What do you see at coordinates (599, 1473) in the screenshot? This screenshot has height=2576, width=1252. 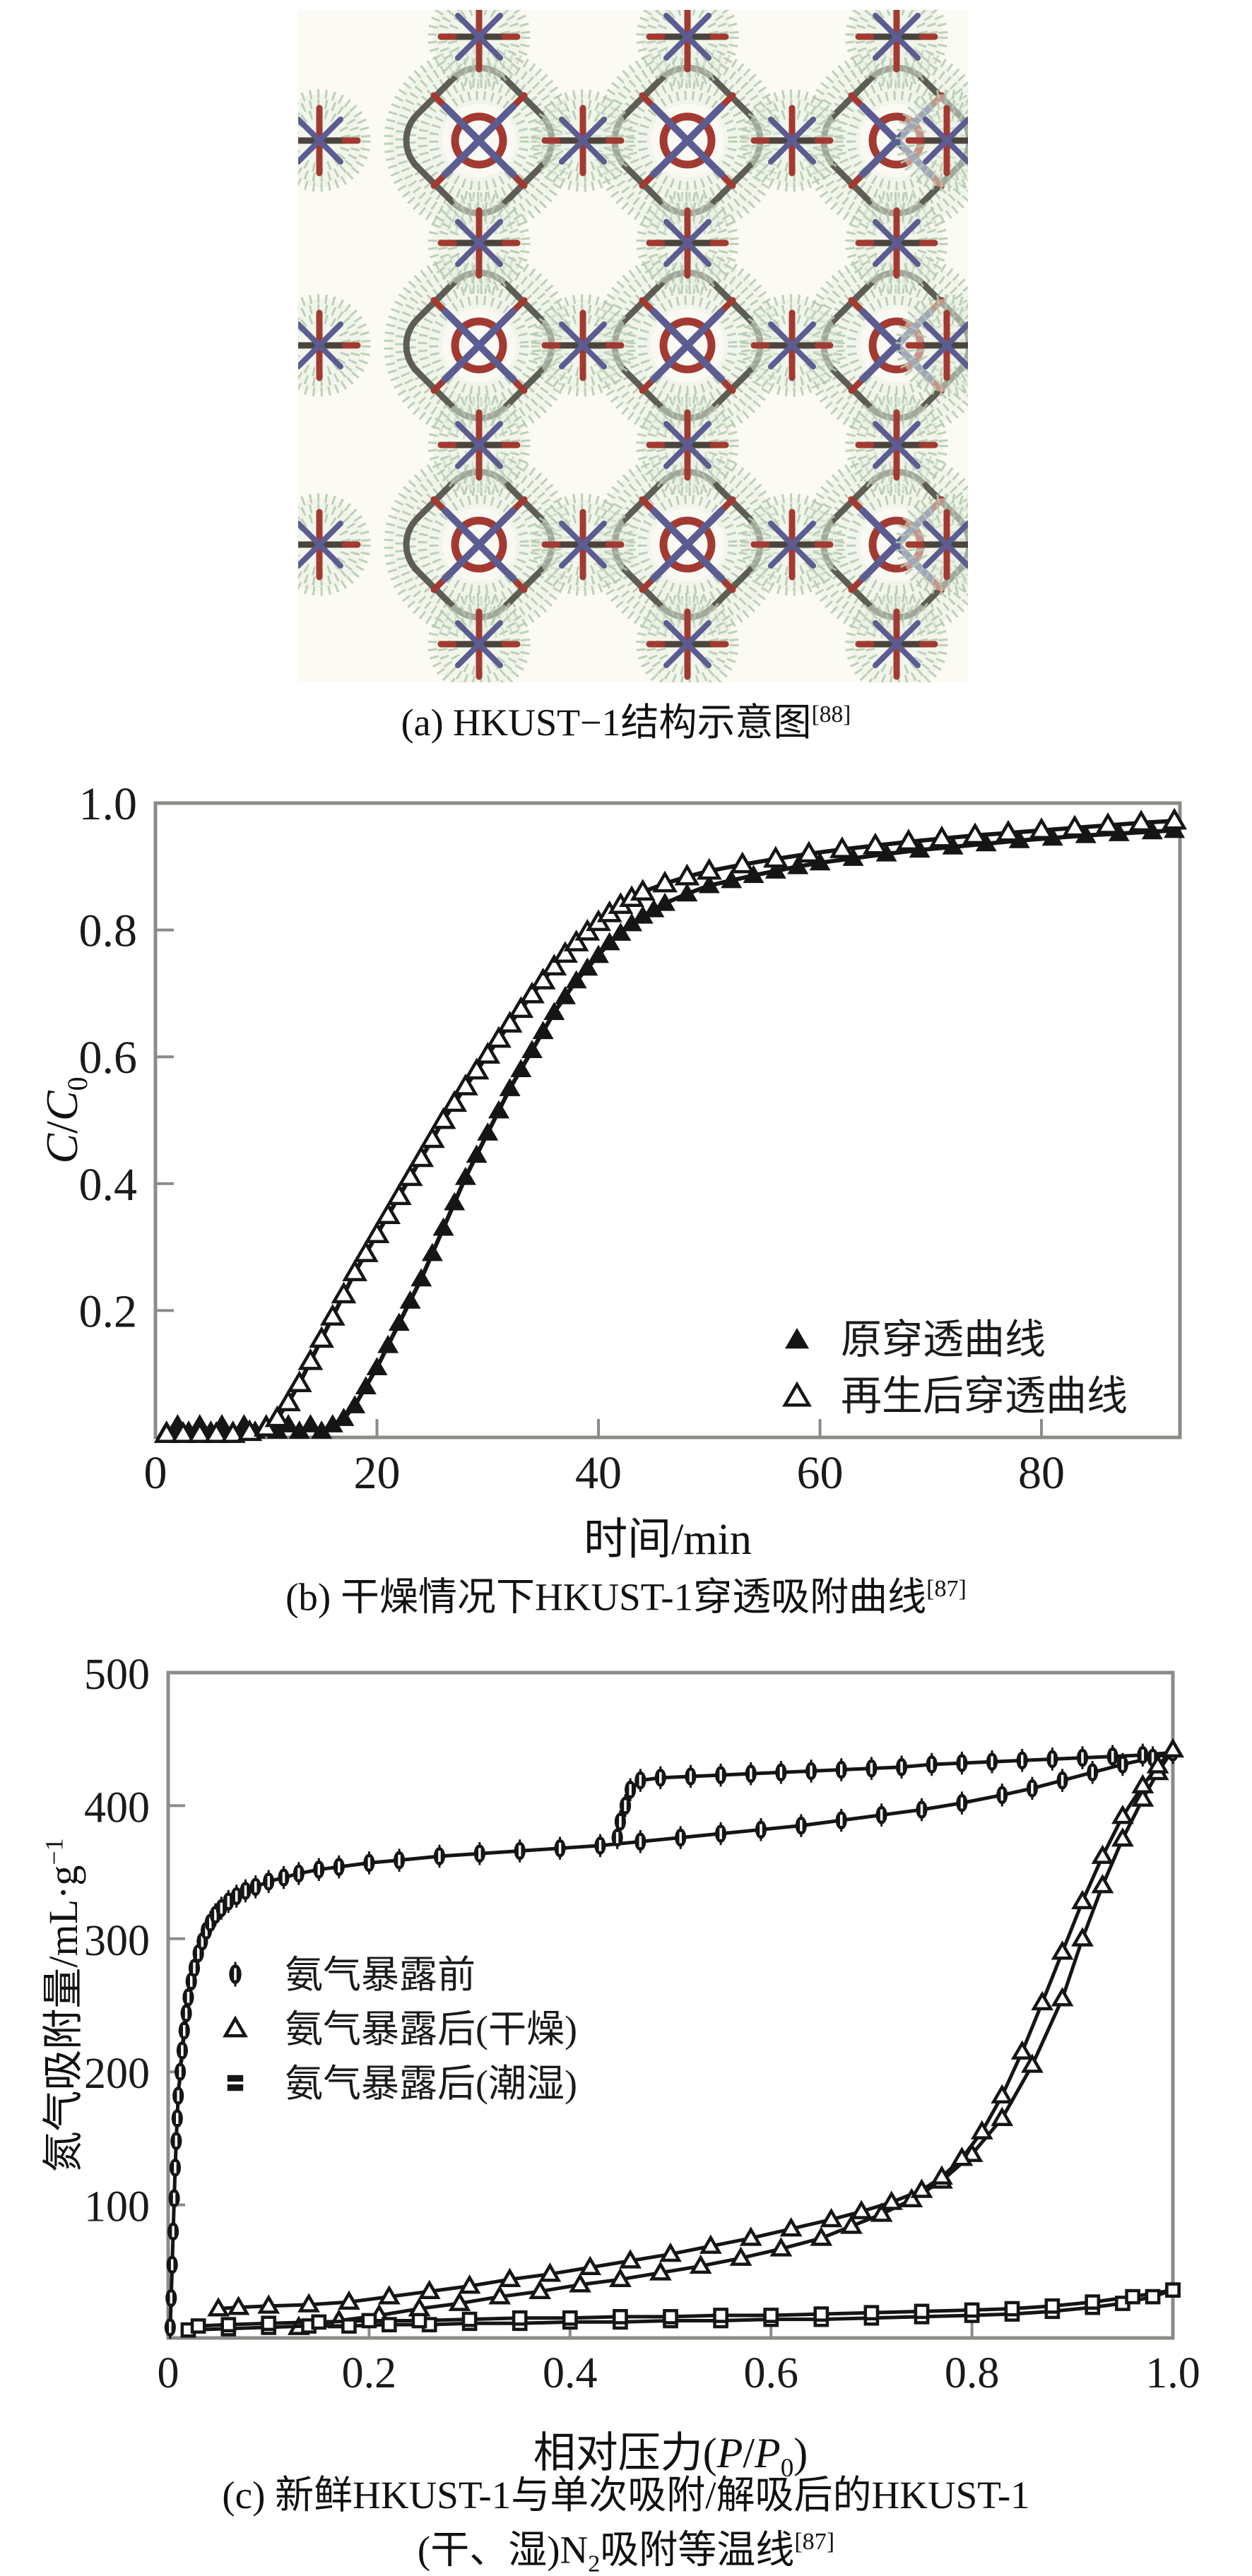 I see `x-tick-label: 40` at bounding box center [599, 1473].